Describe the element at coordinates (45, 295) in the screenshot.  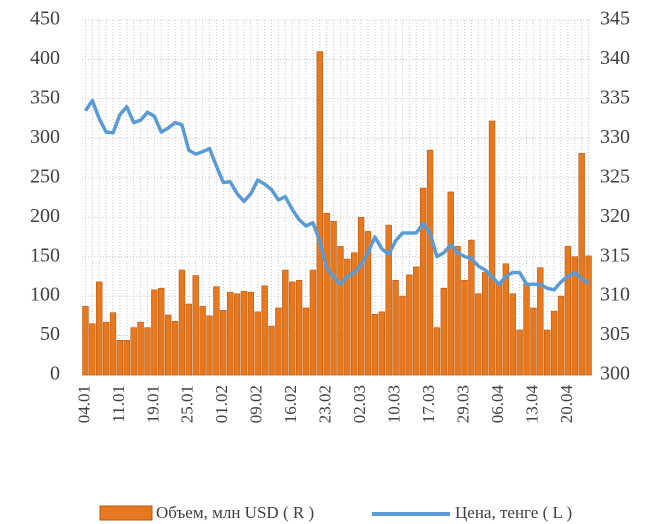
I see `y-tick-label: 100` at that location.